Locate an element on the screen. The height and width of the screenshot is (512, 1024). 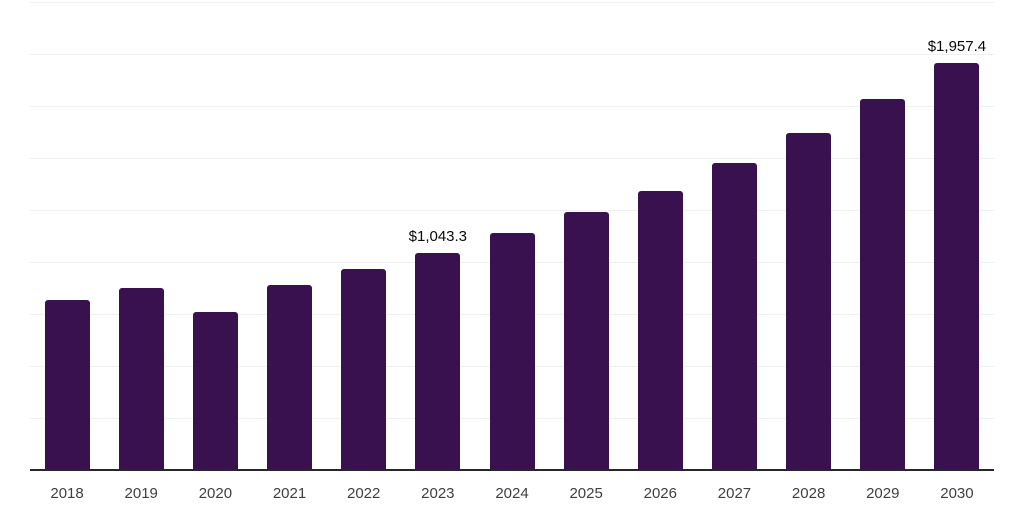
bar-2026 is located at coordinates (660, 330).